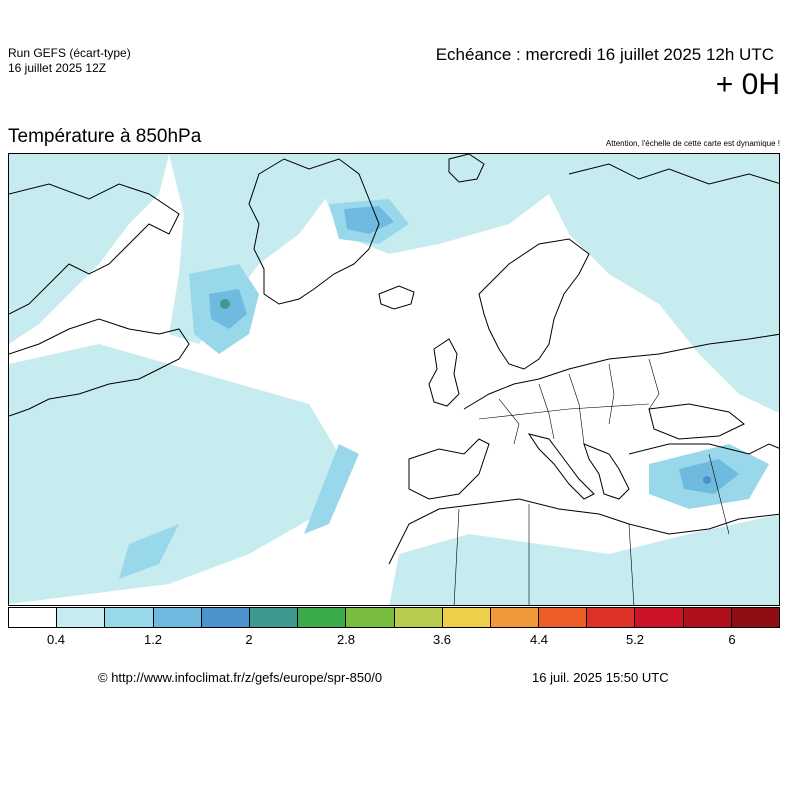 This screenshot has width=788, height=789. Describe the element at coordinates (539, 639) in the screenshot. I see `scale-tick-label: 4.4` at that location.